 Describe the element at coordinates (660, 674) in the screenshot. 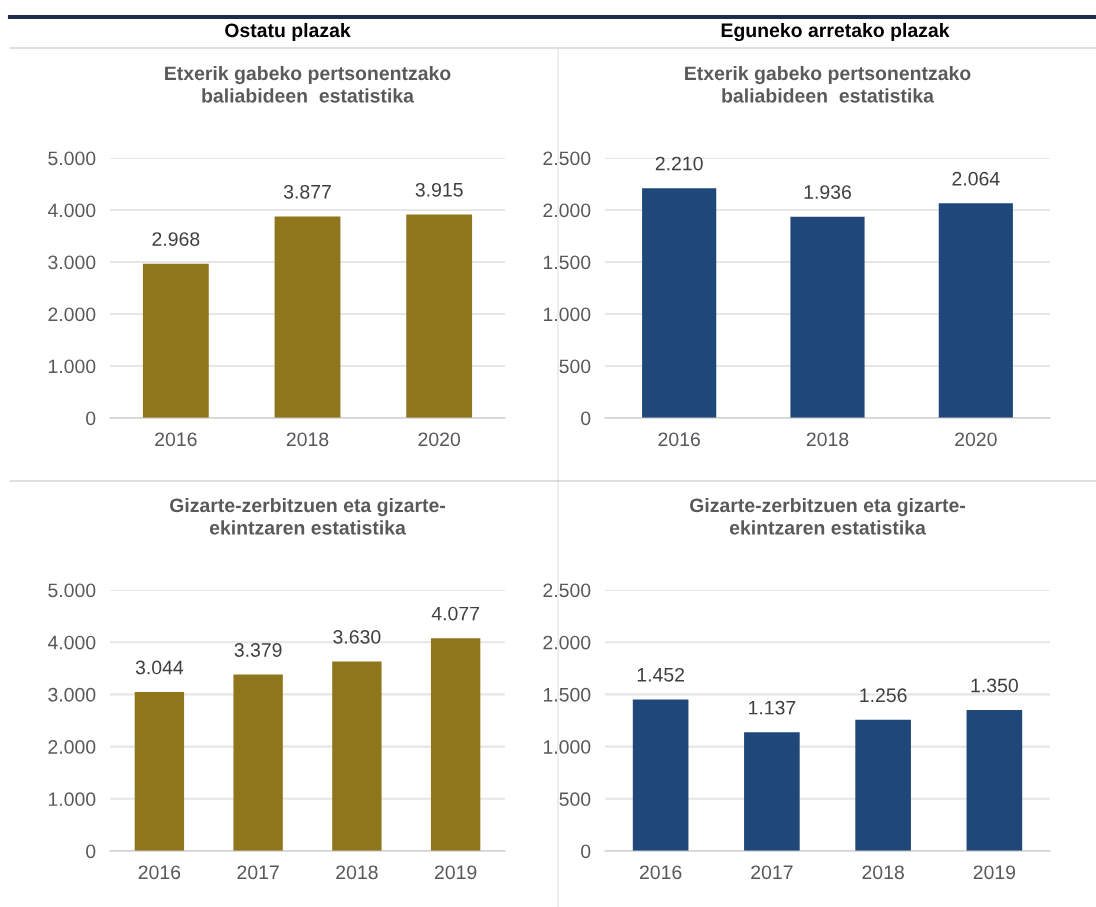

I see `data-label: 1.452` at that location.